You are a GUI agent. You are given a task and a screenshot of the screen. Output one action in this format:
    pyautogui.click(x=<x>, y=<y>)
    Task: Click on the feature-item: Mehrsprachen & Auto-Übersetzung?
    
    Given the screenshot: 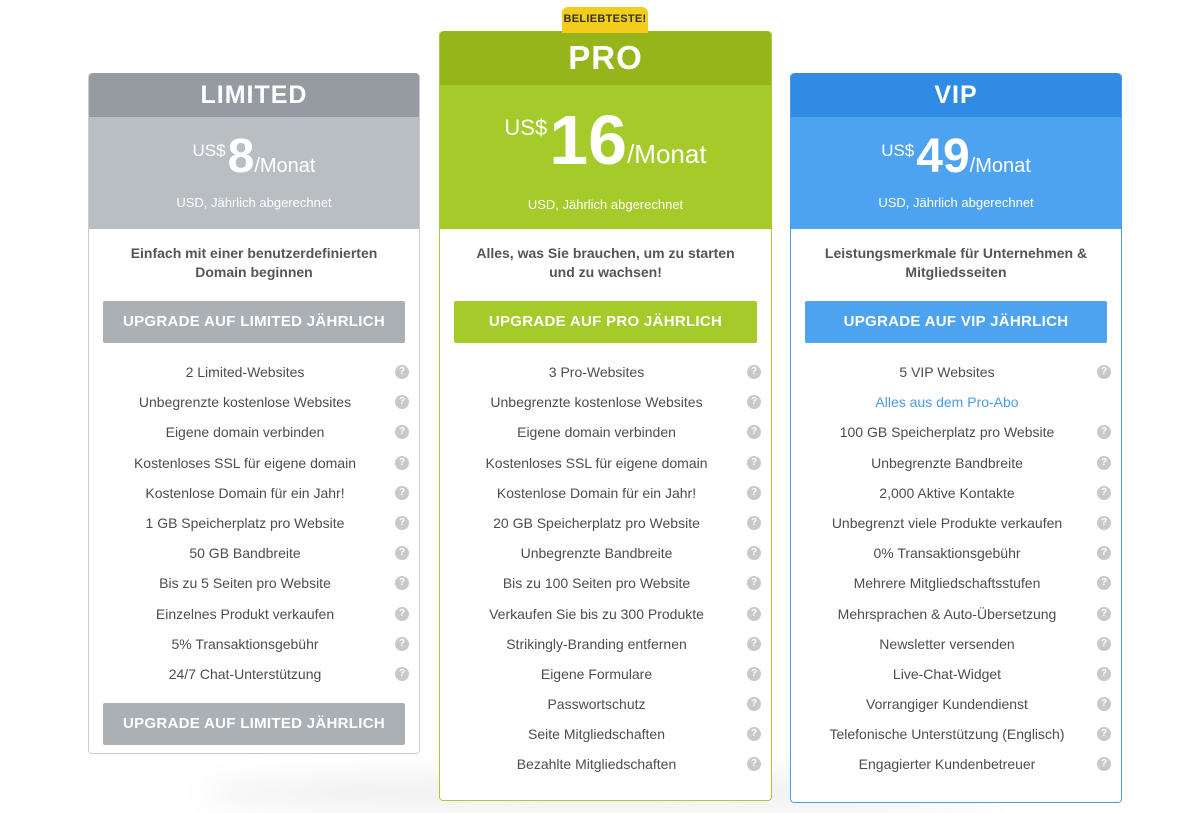 What is the action you would take?
    pyautogui.click(x=956, y=614)
    